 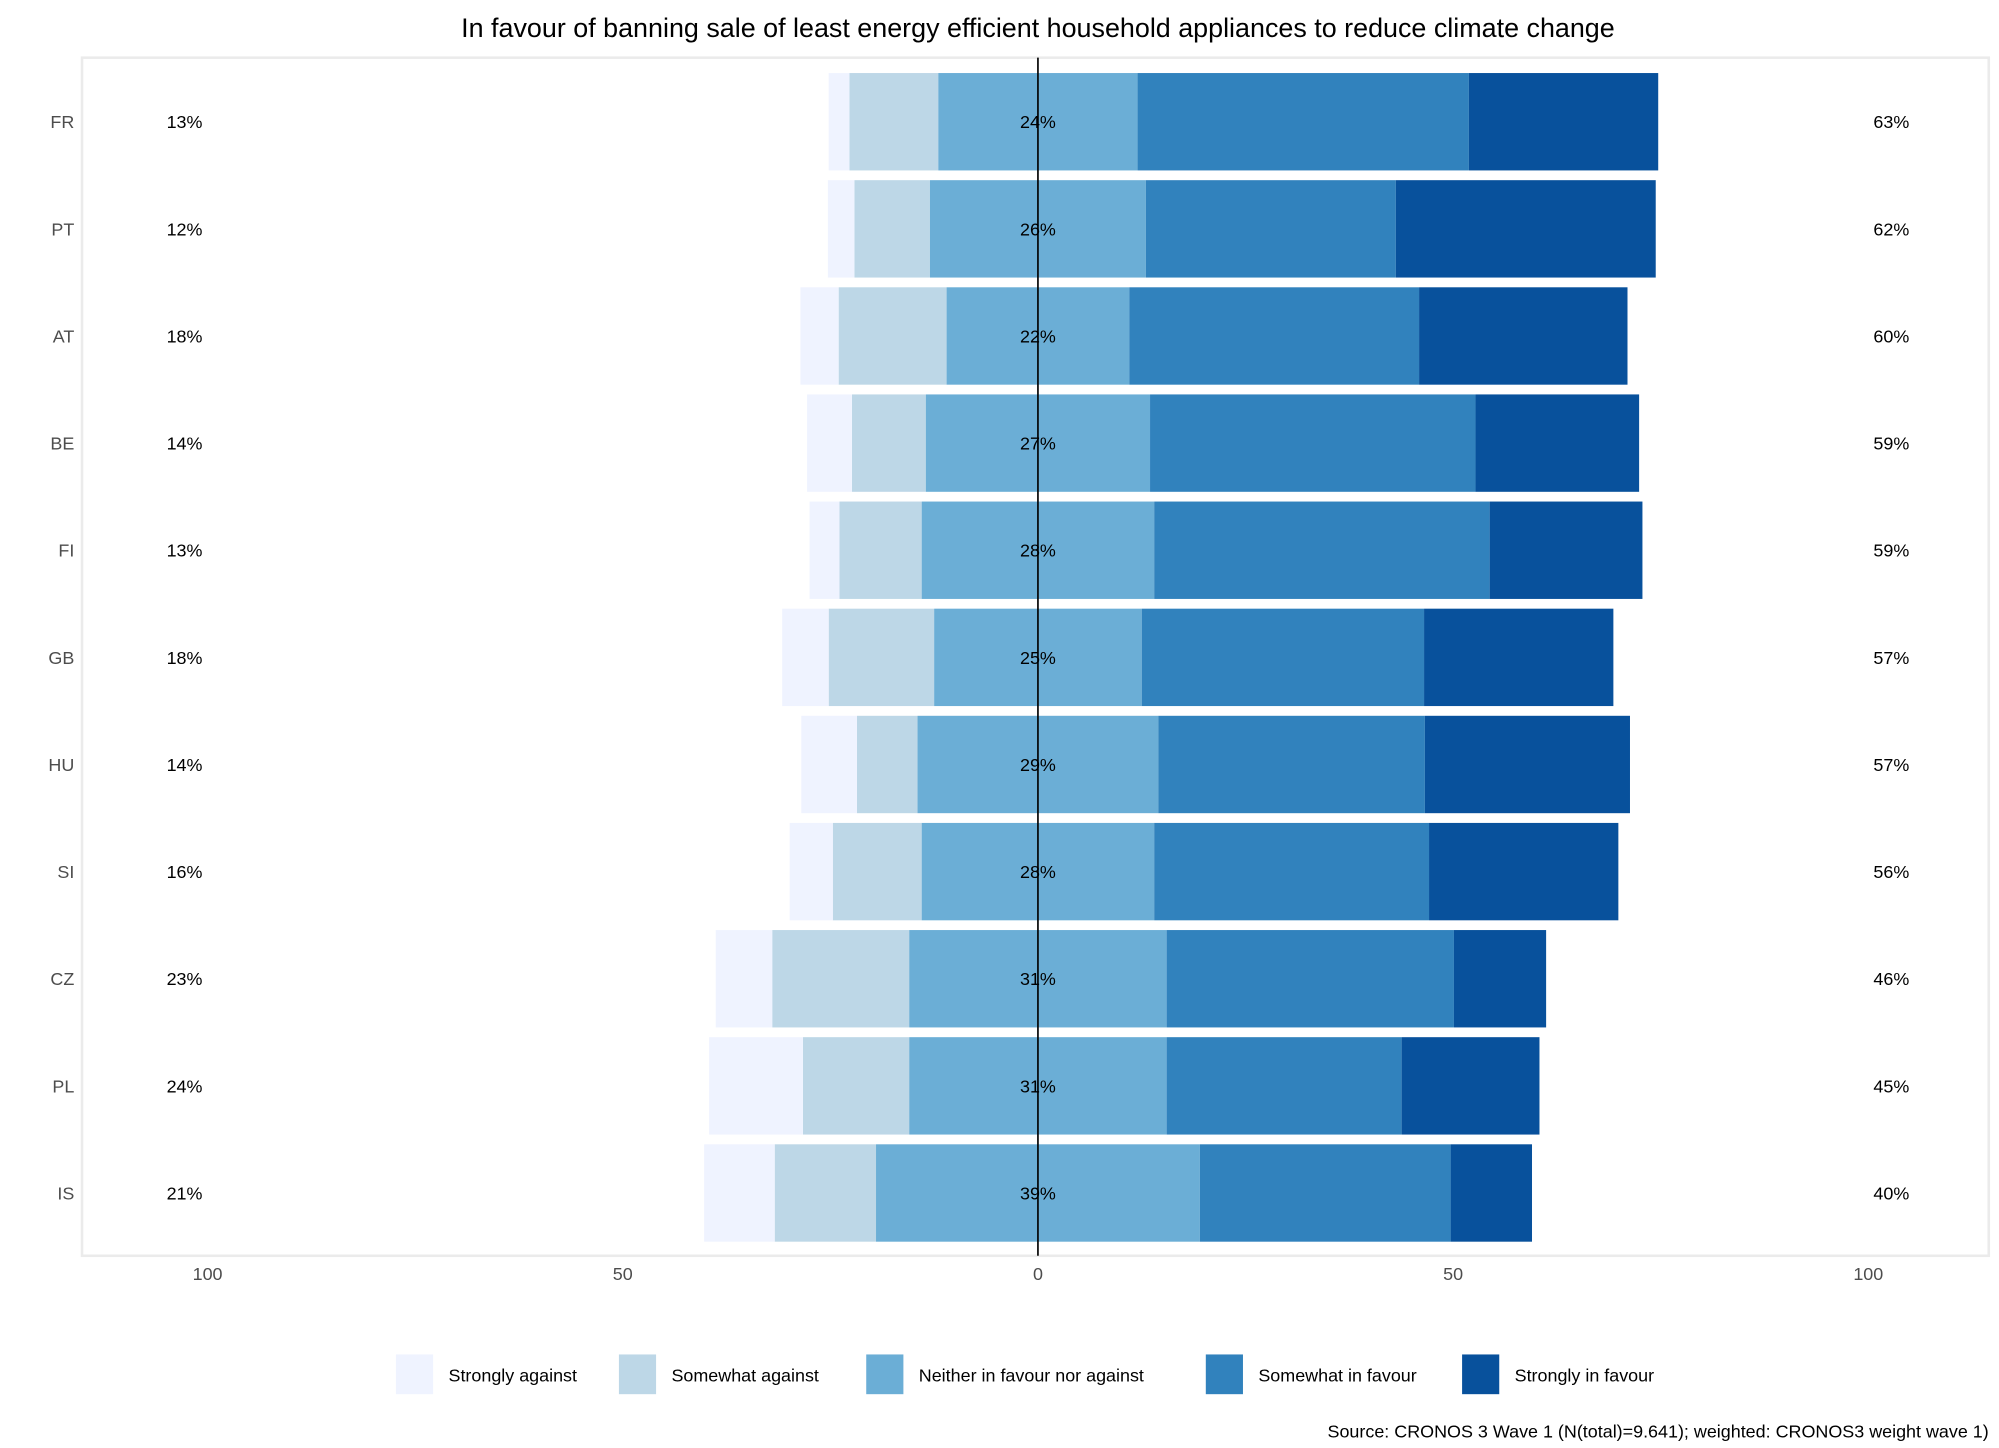 I want to click on neutral-label: 29%, so click(x=1038, y=765).